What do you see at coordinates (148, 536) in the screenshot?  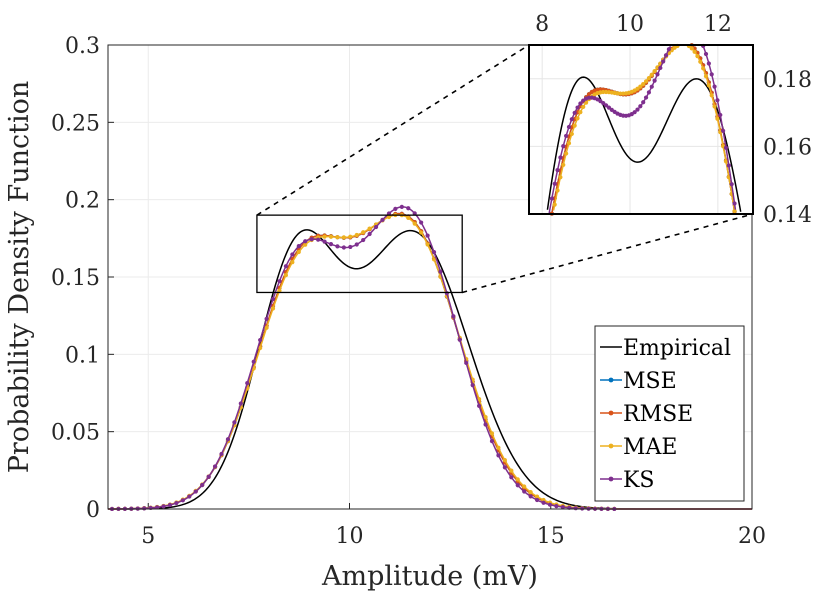 I see `x-tick-label: 5` at bounding box center [148, 536].